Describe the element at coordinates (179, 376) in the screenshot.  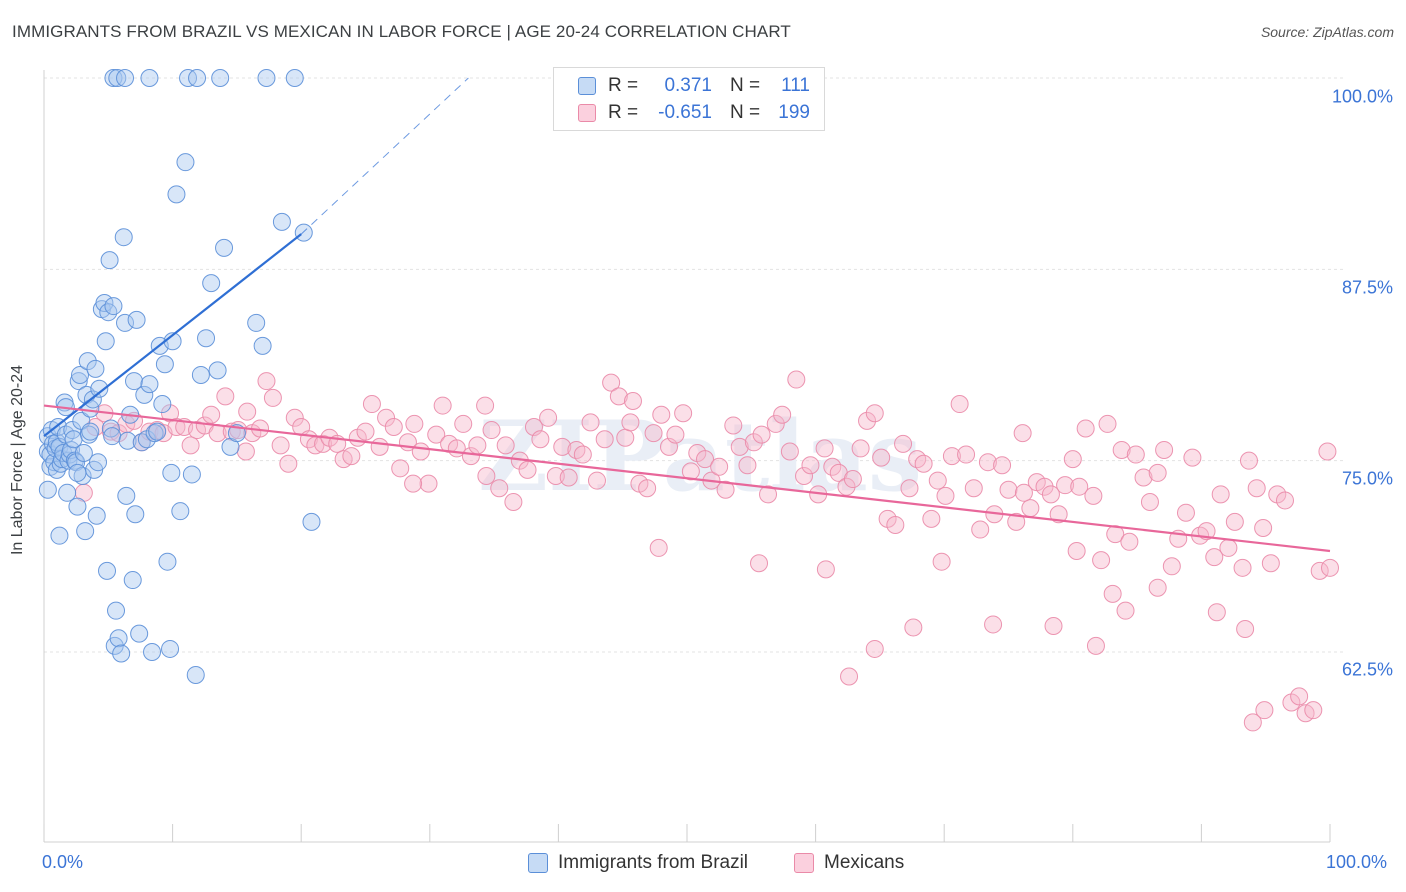
I see `brazil-points` at that location.